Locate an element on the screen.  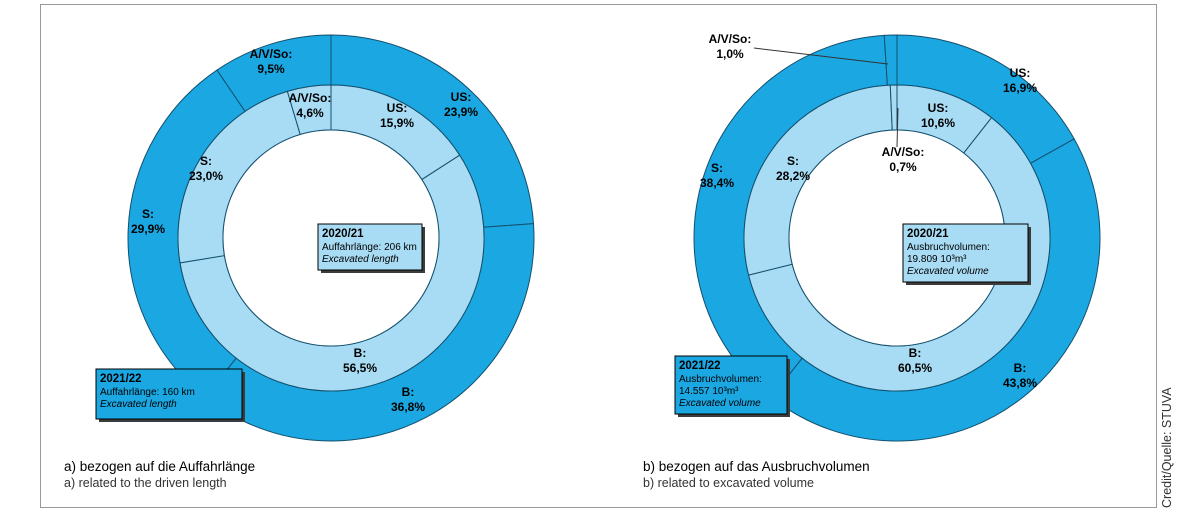
outer-value-label-1-0: 16,9% is located at coordinates (1020, 88).